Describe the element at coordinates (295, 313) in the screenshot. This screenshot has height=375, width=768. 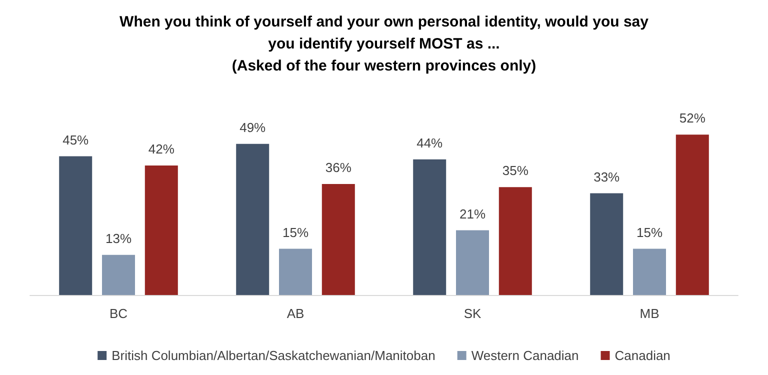
I see `x-tick-label: AB` at that location.